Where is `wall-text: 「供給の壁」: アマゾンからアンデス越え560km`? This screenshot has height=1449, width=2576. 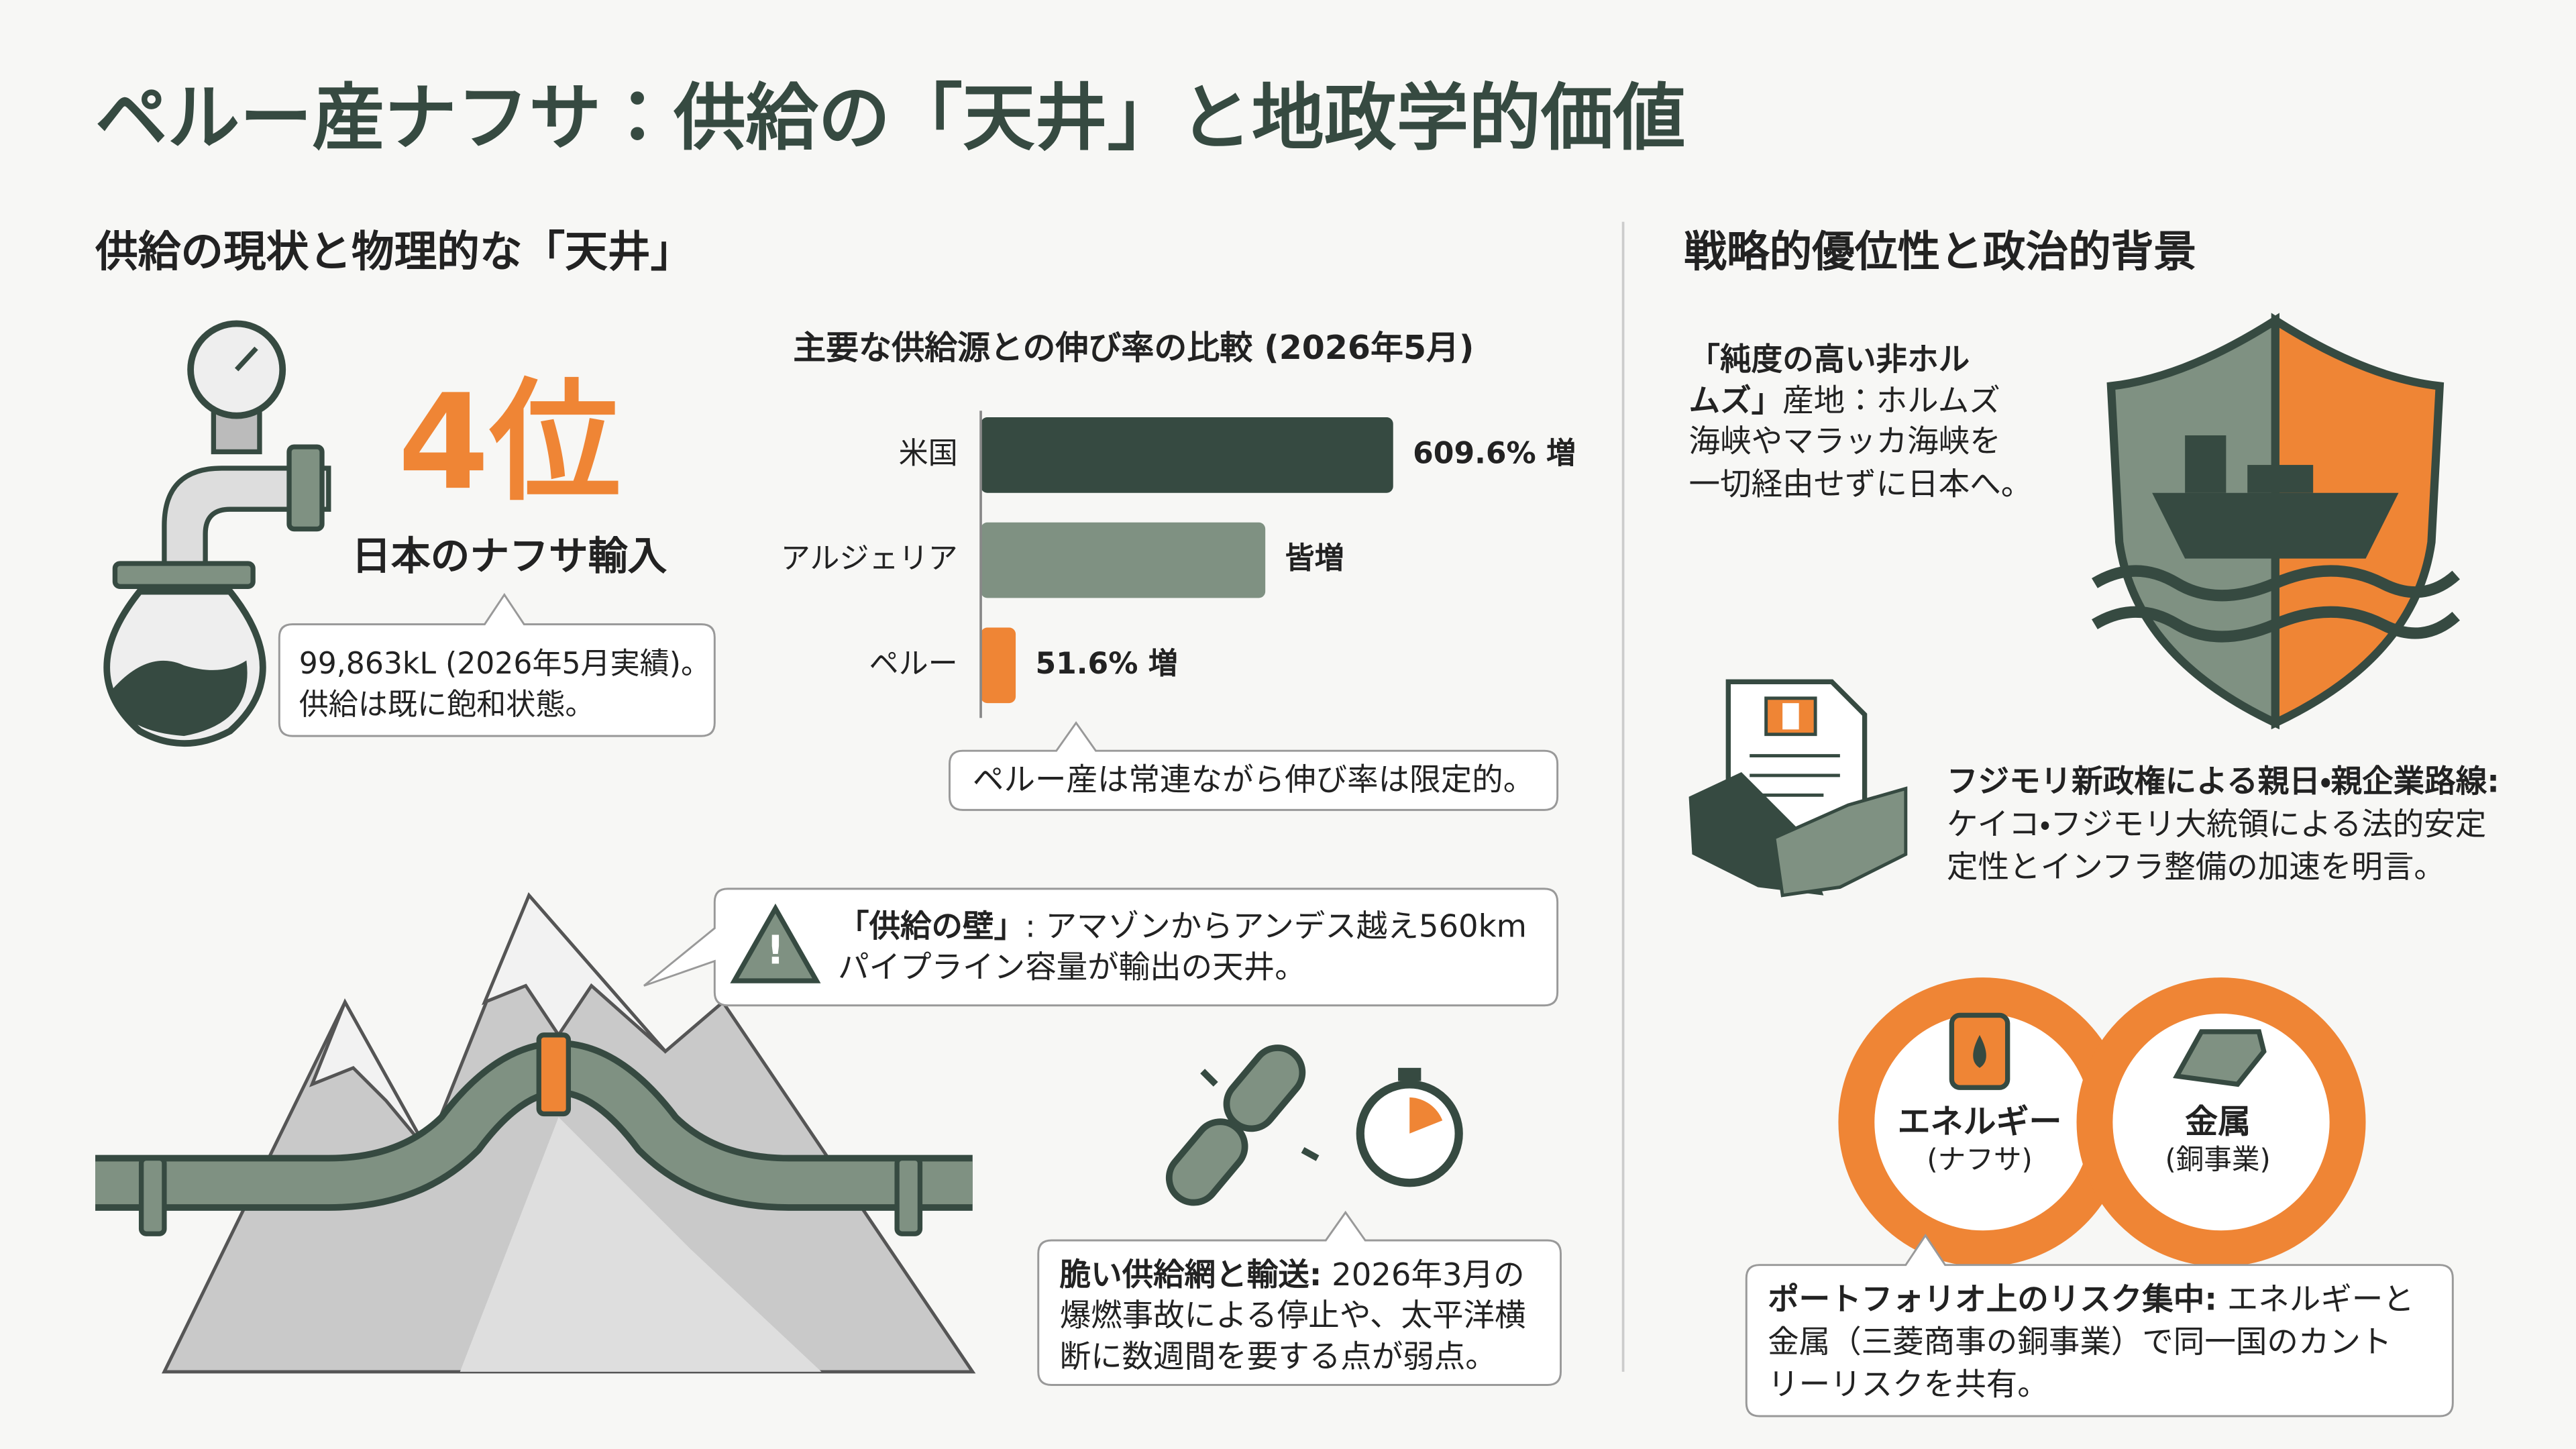
wall-text: 「供給の壁」: アマゾンからアンデス越え560km is located at coordinates (1182, 926).